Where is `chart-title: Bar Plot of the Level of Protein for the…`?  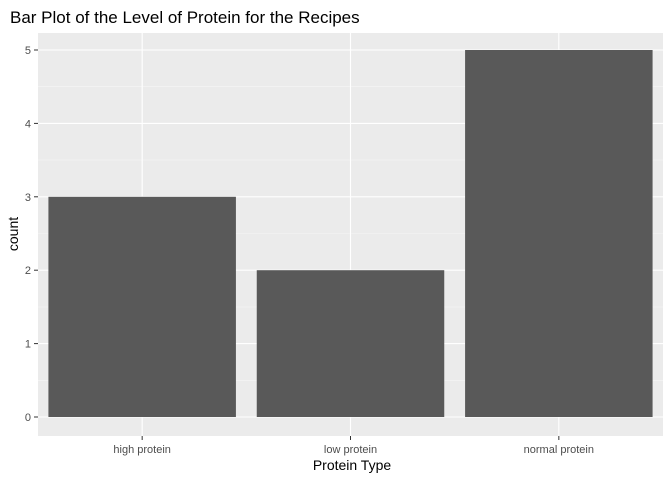 chart-title: Bar Plot of the Level of Protein for the… is located at coordinates (185, 17).